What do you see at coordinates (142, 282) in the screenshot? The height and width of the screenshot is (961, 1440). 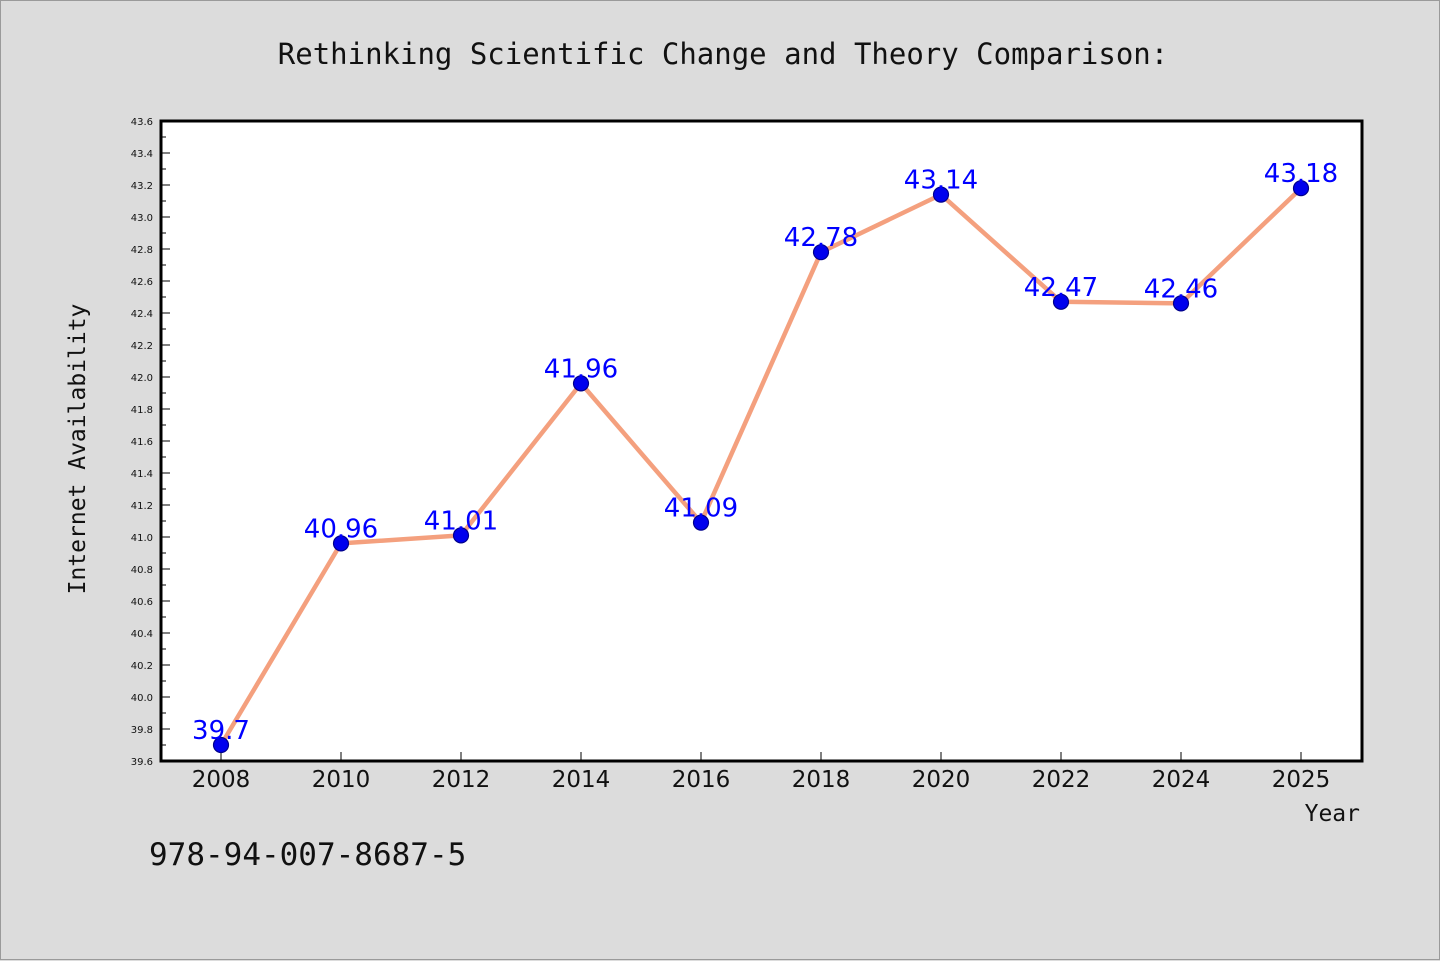 I see `y-tick-label: 42.6` at bounding box center [142, 282].